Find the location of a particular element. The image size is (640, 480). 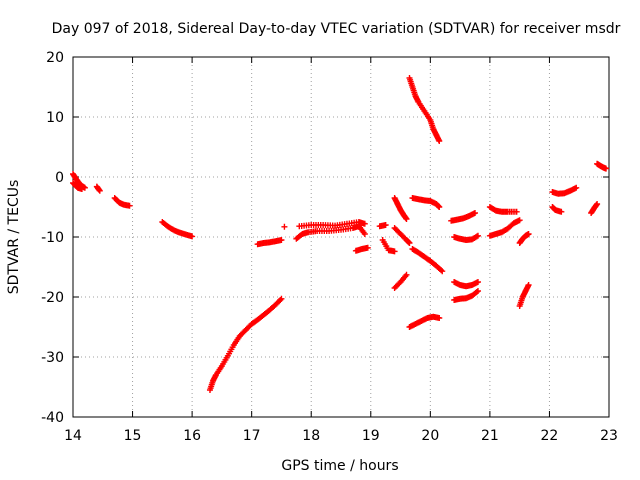

series-arc18 is located at coordinates (426, 202).